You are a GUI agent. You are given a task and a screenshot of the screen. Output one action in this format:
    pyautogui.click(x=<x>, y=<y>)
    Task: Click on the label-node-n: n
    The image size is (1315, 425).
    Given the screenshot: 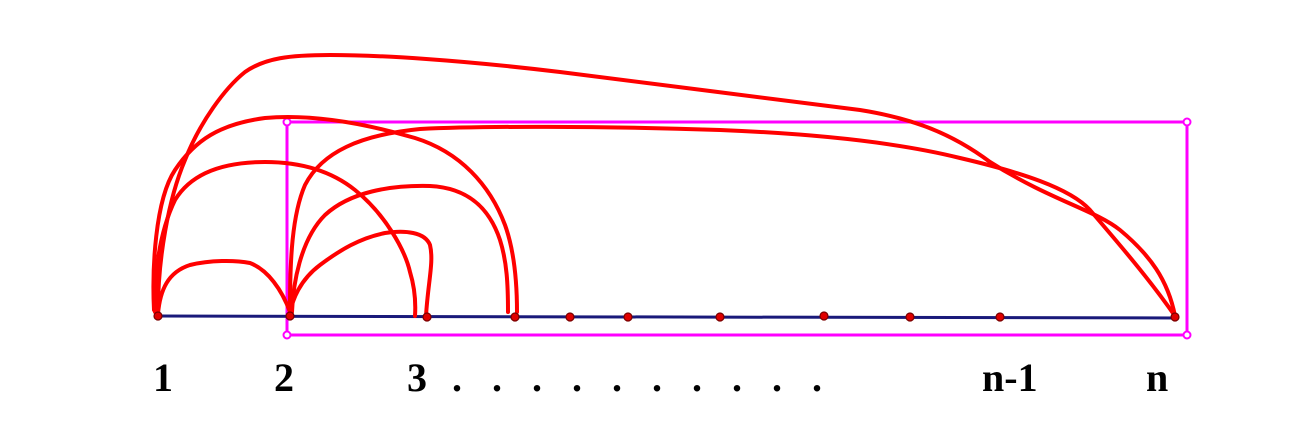 What is the action you would take?
    pyautogui.click(x=1157, y=377)
    